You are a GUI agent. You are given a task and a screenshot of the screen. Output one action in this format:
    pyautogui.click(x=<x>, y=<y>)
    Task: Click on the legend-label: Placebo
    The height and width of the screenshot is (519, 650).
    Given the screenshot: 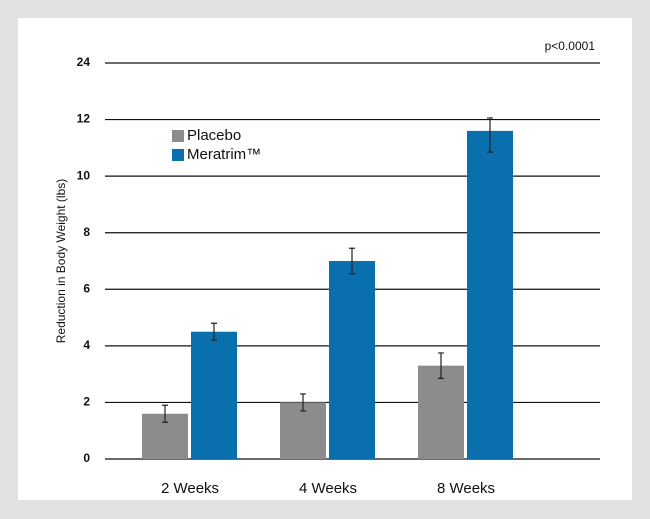 What is the action you would take?
    pyautogui.click(x=214, y=135)
    